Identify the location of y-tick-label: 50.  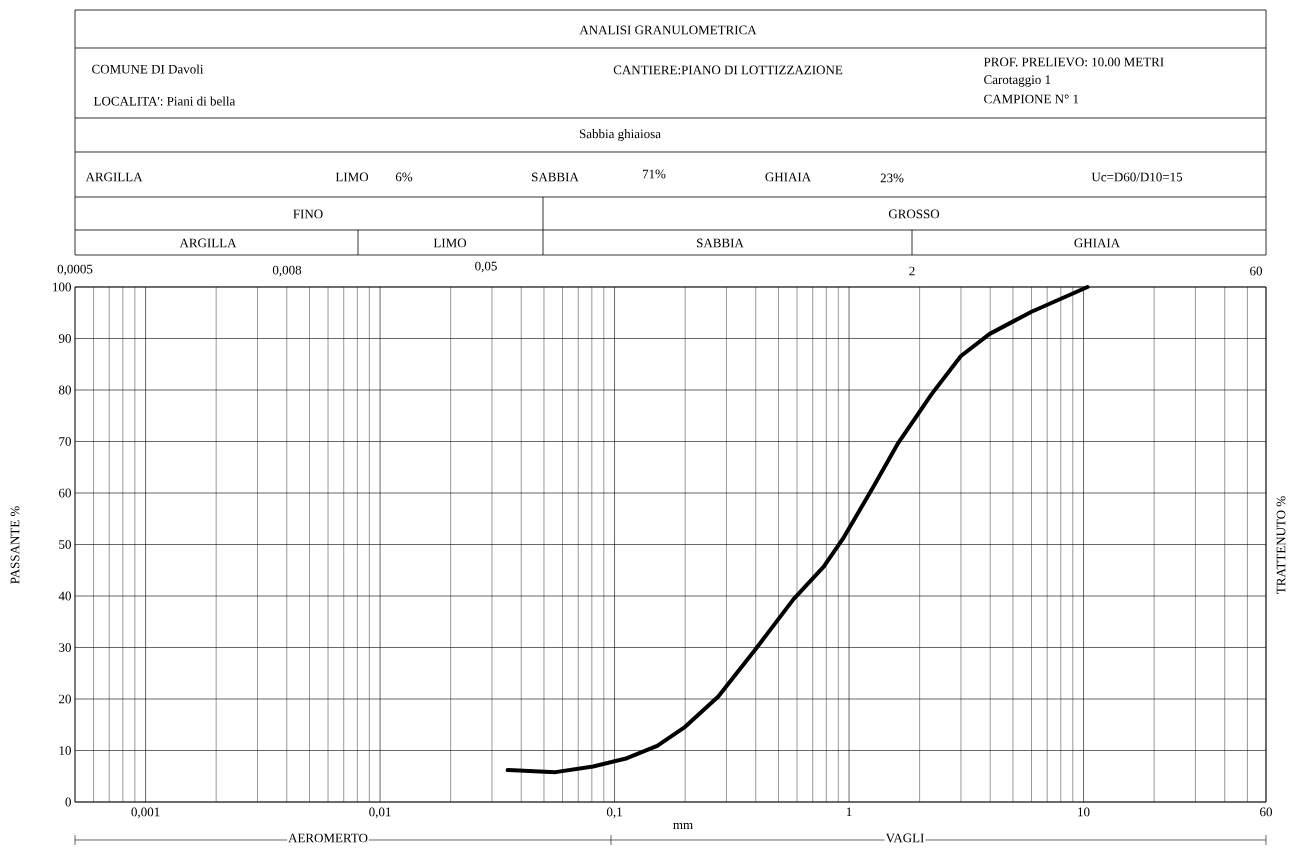
(65, 544).